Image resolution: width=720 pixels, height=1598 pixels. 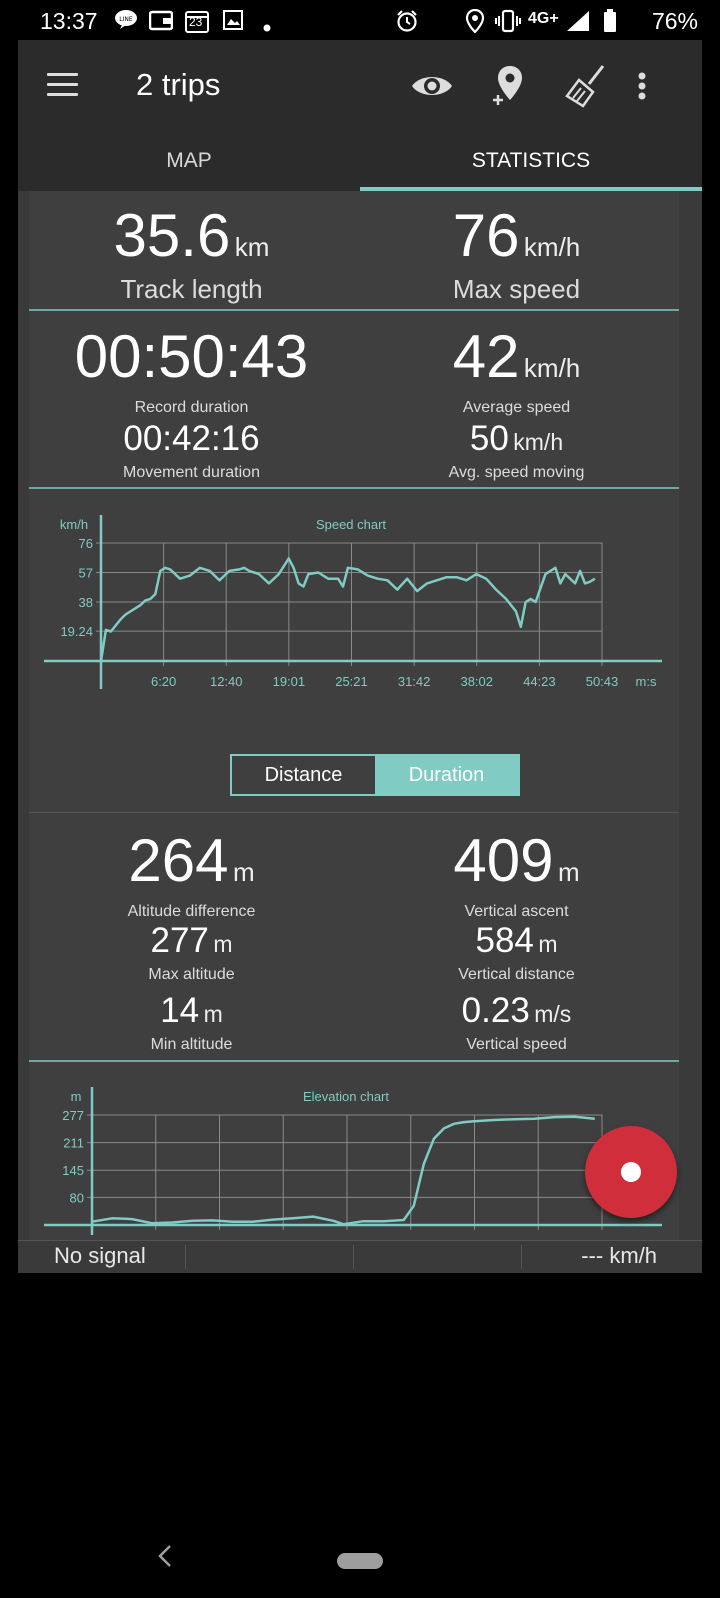 What do you see at coordinates (343, 1170) in the screenshot?
I see `series-line` at bounding box center [343, 1170].